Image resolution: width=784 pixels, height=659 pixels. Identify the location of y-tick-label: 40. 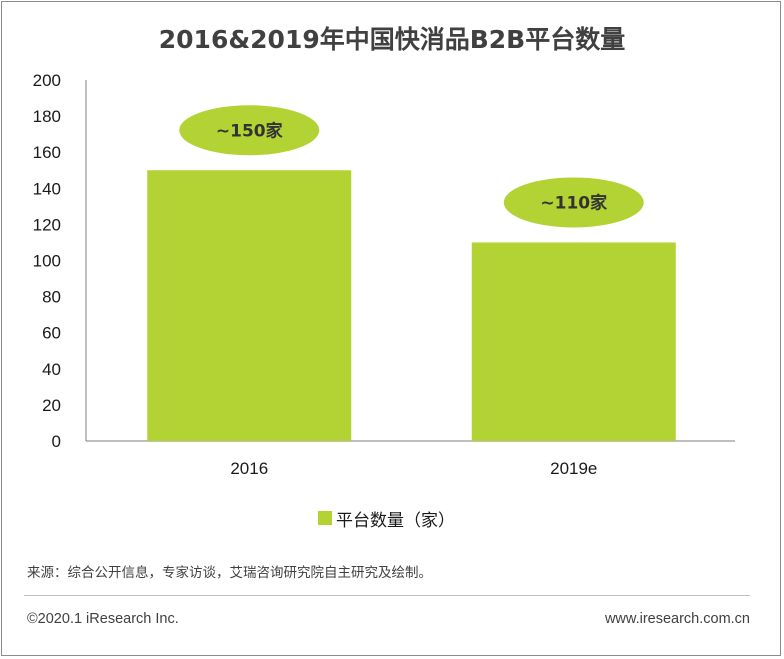
(51, 369).